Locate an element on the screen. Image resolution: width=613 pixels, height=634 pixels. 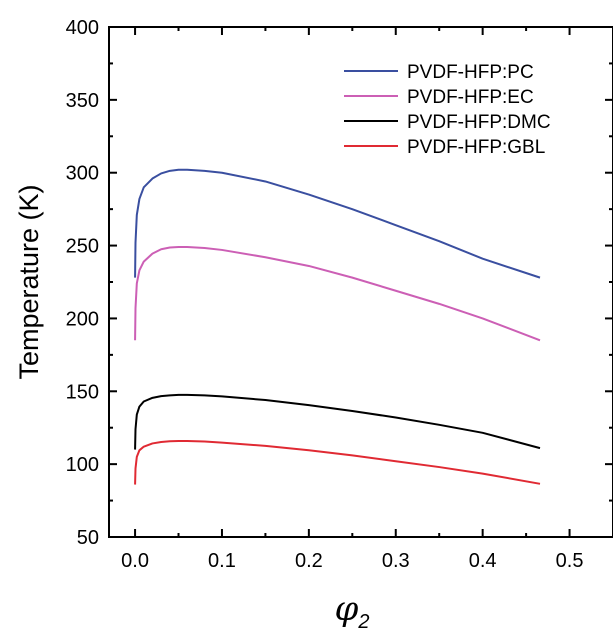
x-tick-label: 0.0 is located at coordinates (135, 561).